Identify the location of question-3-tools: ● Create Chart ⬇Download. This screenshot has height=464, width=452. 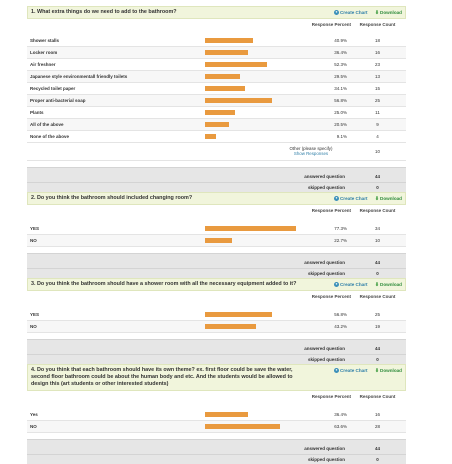
(367, 285).